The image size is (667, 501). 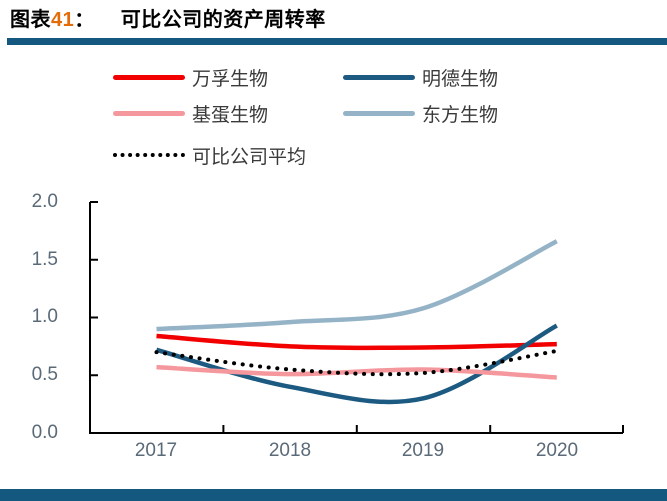 What do you see at coordinates (290, 450) in the screenshot?
I see `xtick-label: 2018` at bounding box center [290, 450].